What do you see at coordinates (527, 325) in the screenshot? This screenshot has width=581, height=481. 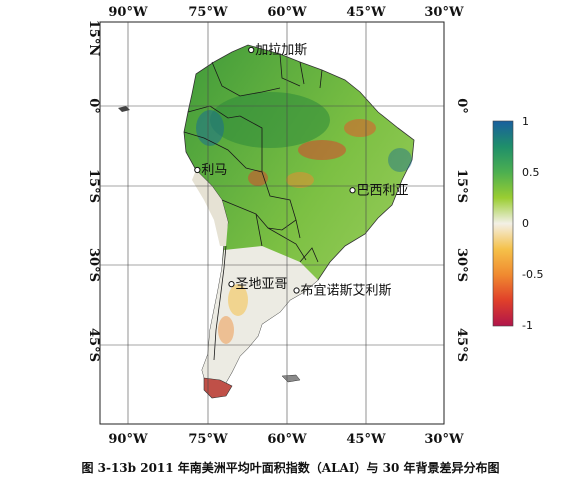 I see `colorbar-tick-label: -1` at bounding box center [527, 325].